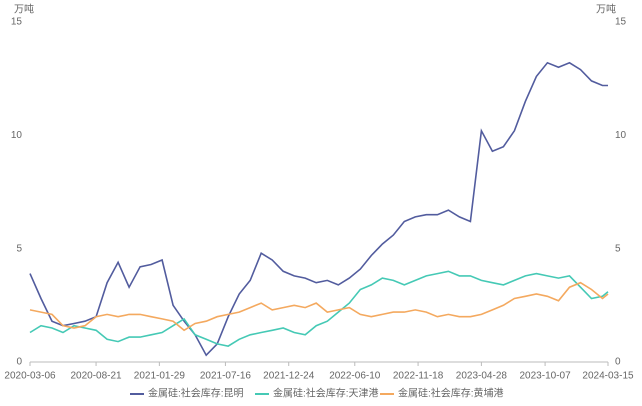 The width and height of the screenshot is (642, 406). I want to click on series-line, so click(319, 306).